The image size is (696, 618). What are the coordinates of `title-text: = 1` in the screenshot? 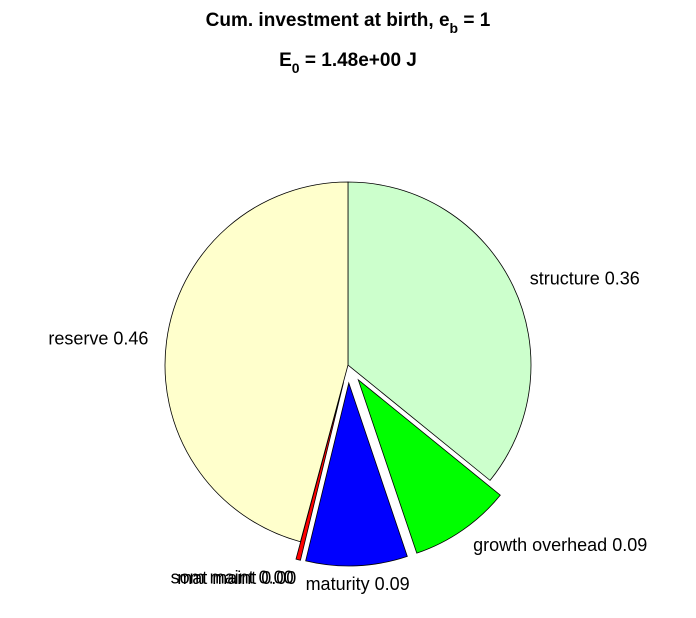 It's located at (474, 20).